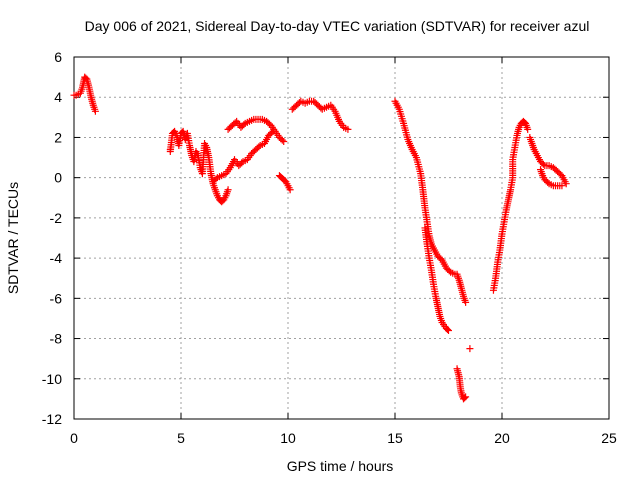  I want to click on y-tick-label: -2, so click(56, 218).